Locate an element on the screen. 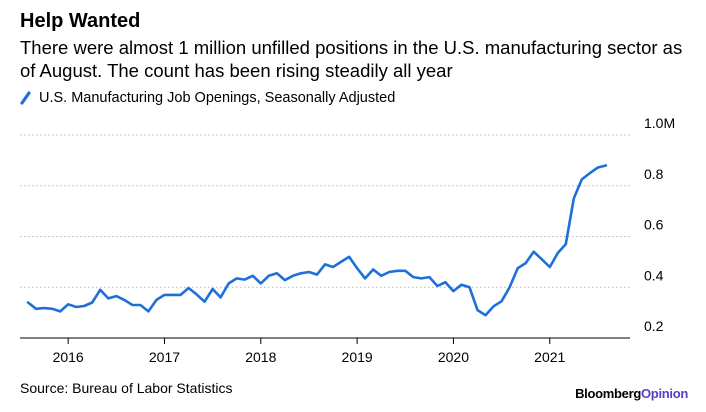  brand-logo: BloombergOpinion is located at coordinates (631, 393).